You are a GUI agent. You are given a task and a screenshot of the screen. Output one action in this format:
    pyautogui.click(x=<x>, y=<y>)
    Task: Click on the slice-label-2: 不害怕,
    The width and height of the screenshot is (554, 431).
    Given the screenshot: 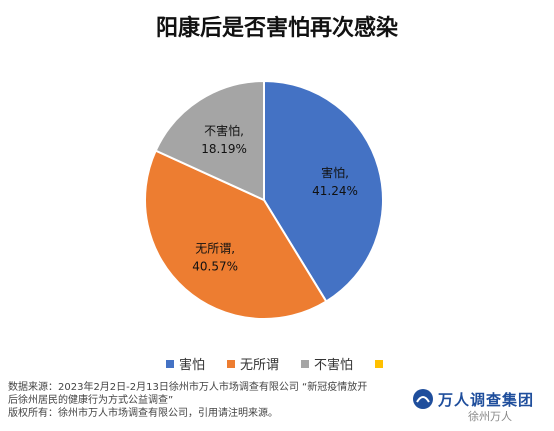 What is the action you would take?
    pyautogui.click(x=224, y=130)
    